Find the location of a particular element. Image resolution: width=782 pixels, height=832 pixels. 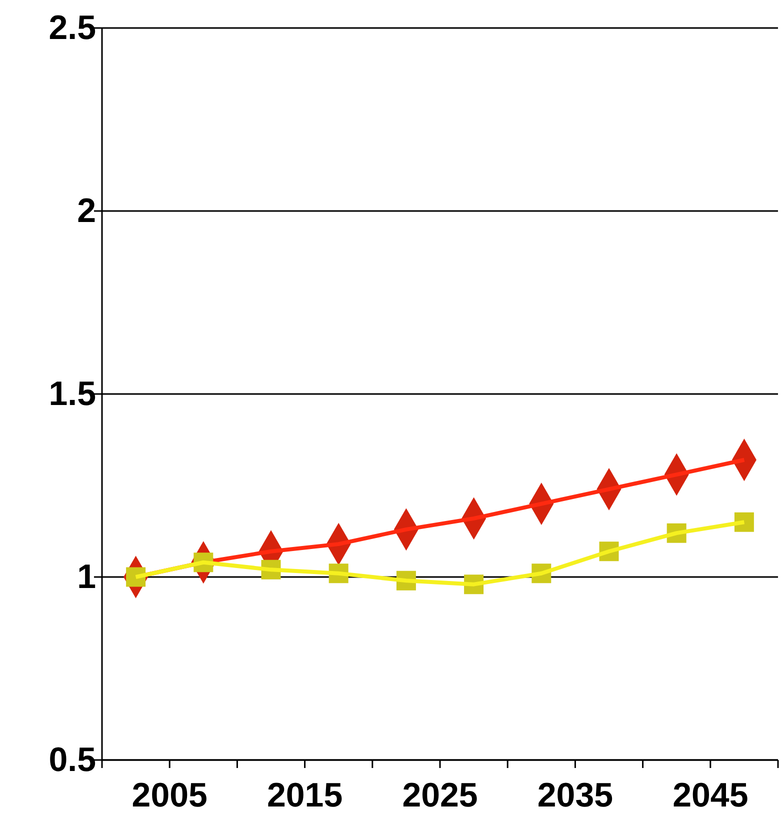

x-tick-label: 2045 is located at coordinates (710, 795).